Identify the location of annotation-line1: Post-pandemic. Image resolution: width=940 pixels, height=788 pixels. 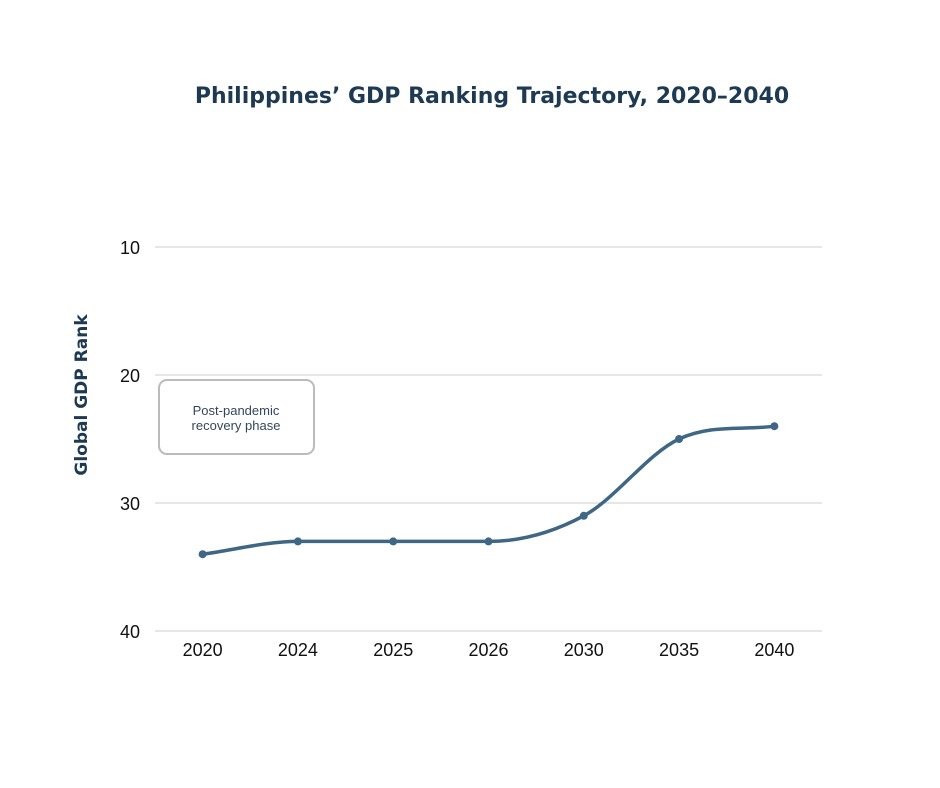
(236, 410).